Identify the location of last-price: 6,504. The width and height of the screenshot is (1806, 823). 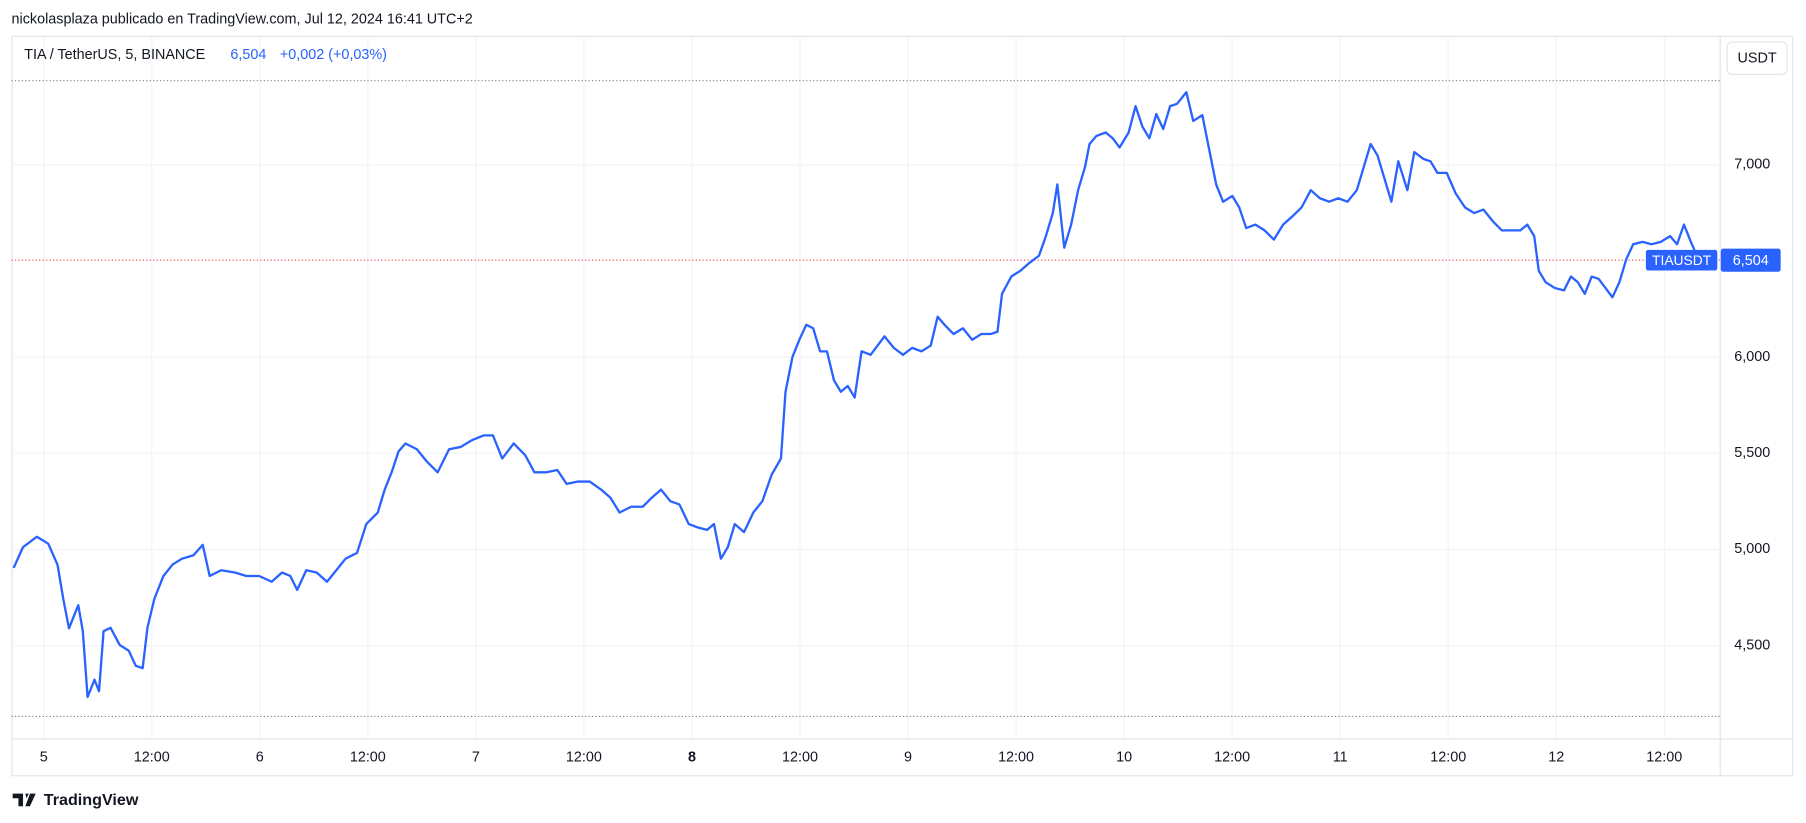
(248, 55).